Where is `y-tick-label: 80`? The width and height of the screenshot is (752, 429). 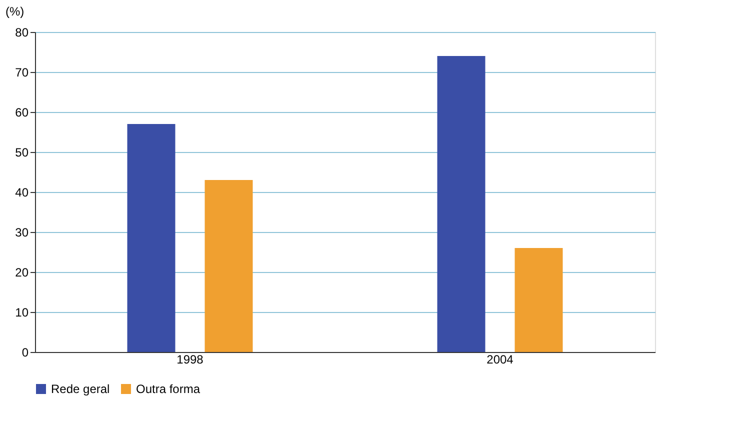 y-tick-label: 80 is located at coordinates (22, 33).